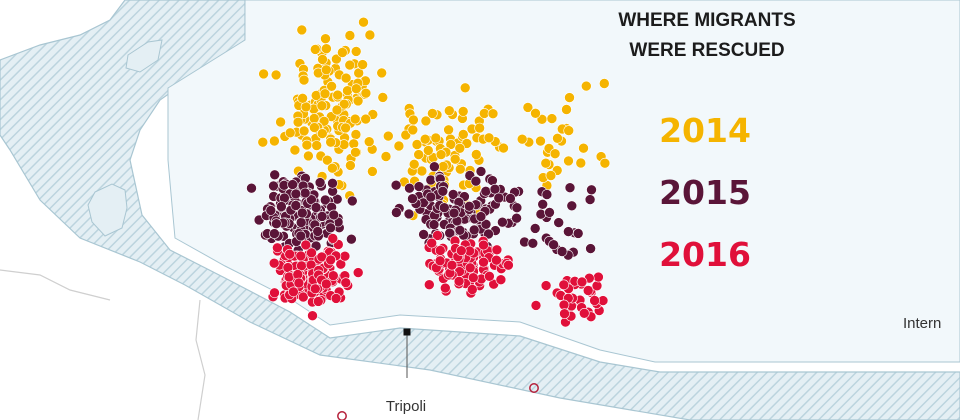 Image resolution: width=960 pixels, height=420 pixels. I want to click on legend-title-line2: WERE RESCUED, so click(706, 50).